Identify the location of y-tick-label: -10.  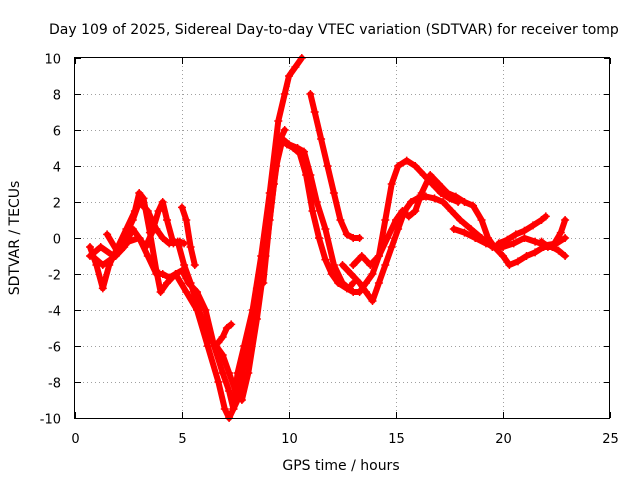
(50, 420).